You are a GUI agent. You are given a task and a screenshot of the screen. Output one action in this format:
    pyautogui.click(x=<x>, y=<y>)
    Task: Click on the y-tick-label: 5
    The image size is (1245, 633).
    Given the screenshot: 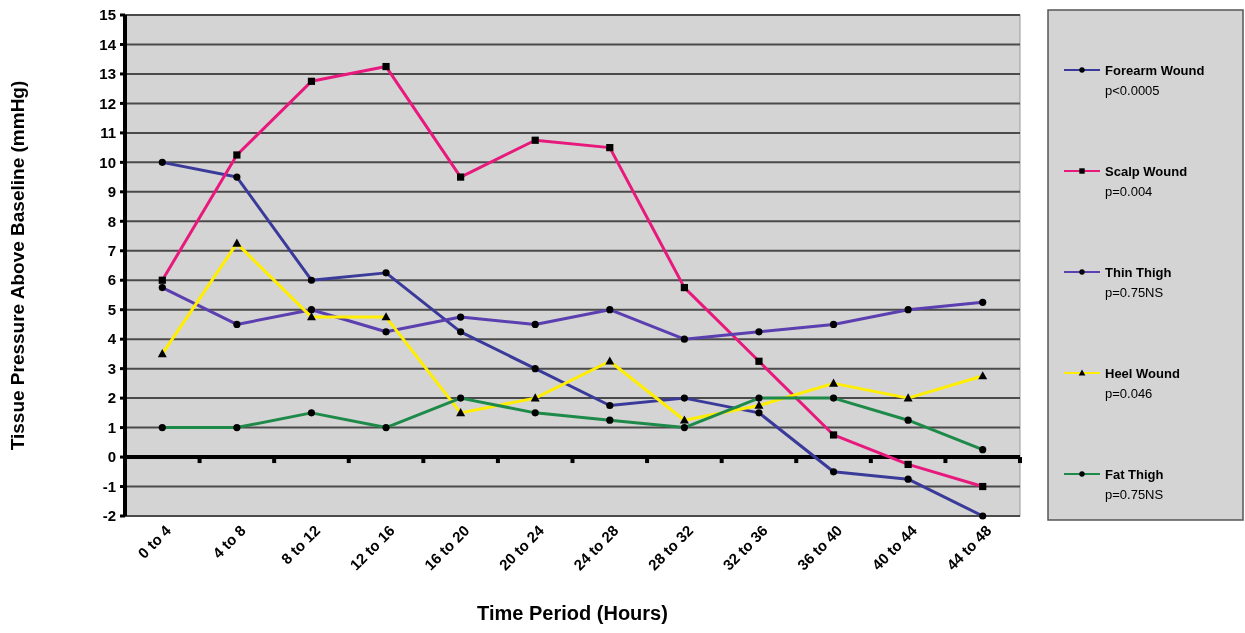 What is the action you would take?
    pyautogui.click(x=111, y=309)
    